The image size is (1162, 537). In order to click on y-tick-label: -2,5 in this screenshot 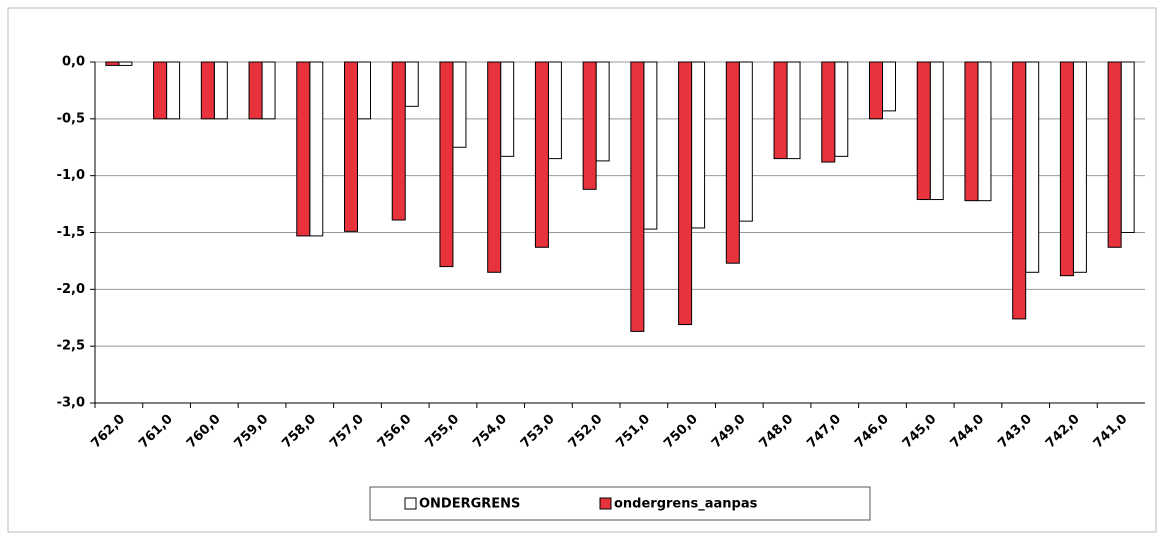, I will do `click(71, 346)`.